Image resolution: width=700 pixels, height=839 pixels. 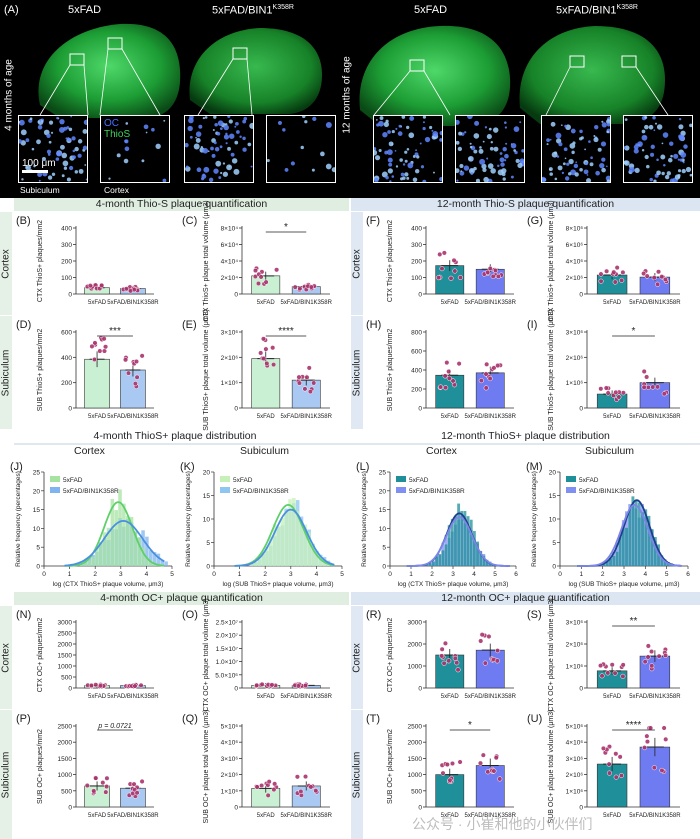 I want to click on scale-bar, so click(x=35, y=171).